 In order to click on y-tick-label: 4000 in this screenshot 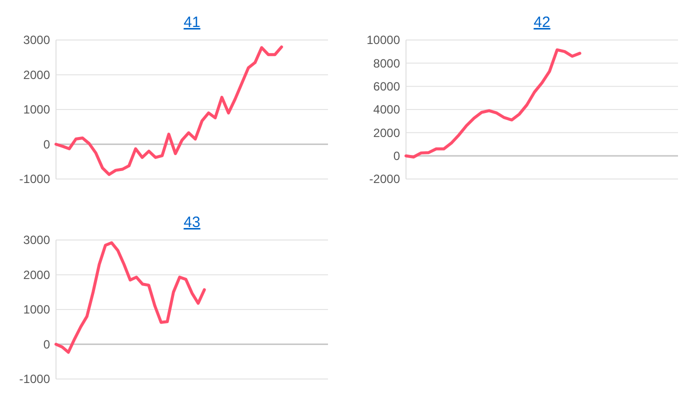, I will do `click(386, 109)`.